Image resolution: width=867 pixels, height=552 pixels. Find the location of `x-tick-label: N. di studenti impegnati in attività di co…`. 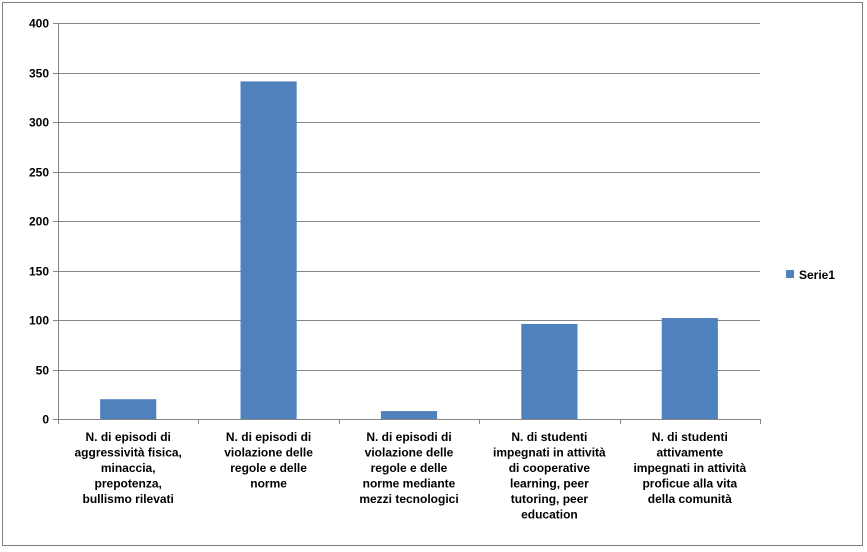

x-tick-label: N. di studenti impegnati in attività di co… is located at coordinates (549, 476).